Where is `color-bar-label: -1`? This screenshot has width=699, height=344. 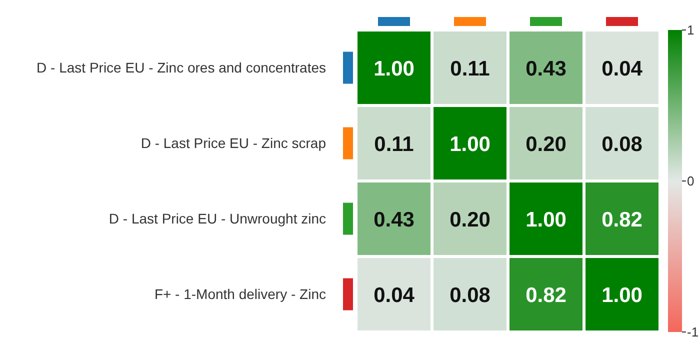
color-bar-label: -1 is located at coordinates (693, 332).